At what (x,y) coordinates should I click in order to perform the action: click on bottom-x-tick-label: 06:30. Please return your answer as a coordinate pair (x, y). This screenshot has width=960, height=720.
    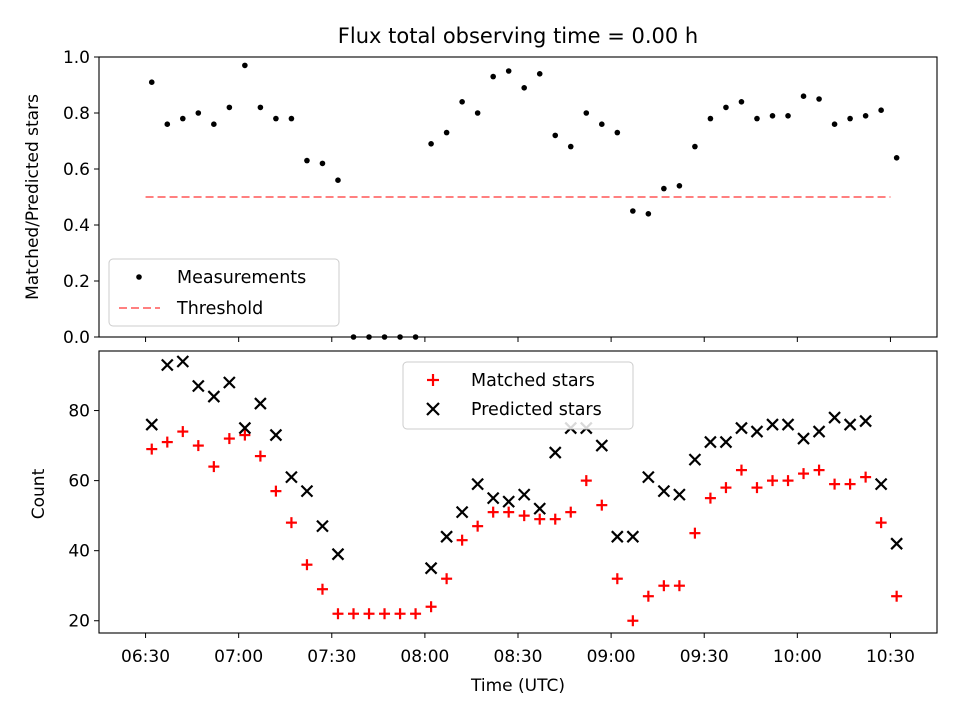
    Looking at the image, I should click on (145, 657).